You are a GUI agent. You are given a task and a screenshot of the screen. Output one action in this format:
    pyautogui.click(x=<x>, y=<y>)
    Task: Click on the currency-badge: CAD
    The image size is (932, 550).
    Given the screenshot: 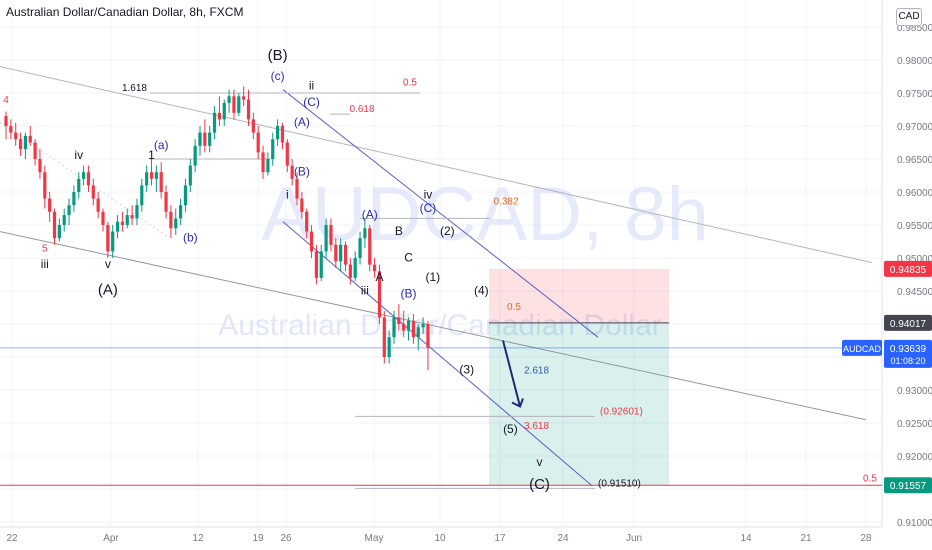 What is the action you would take?
    pyautogui.click(x=909, y=17)
    